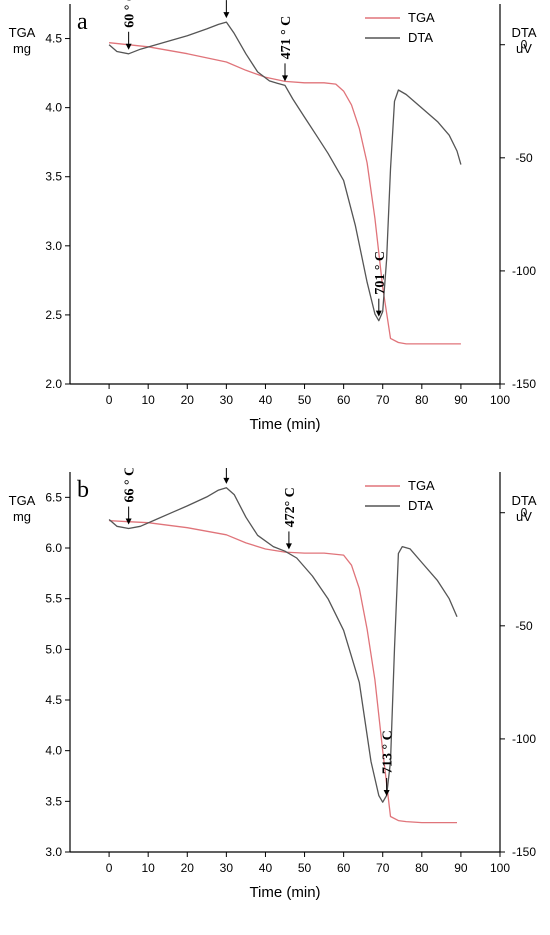 The width and height of the screenshot is (550, 935). What do you see at coordinates (53, 599) in the screenshot?
I see `y-left-tick-label: 5.5` at bounding box center [53, 599].